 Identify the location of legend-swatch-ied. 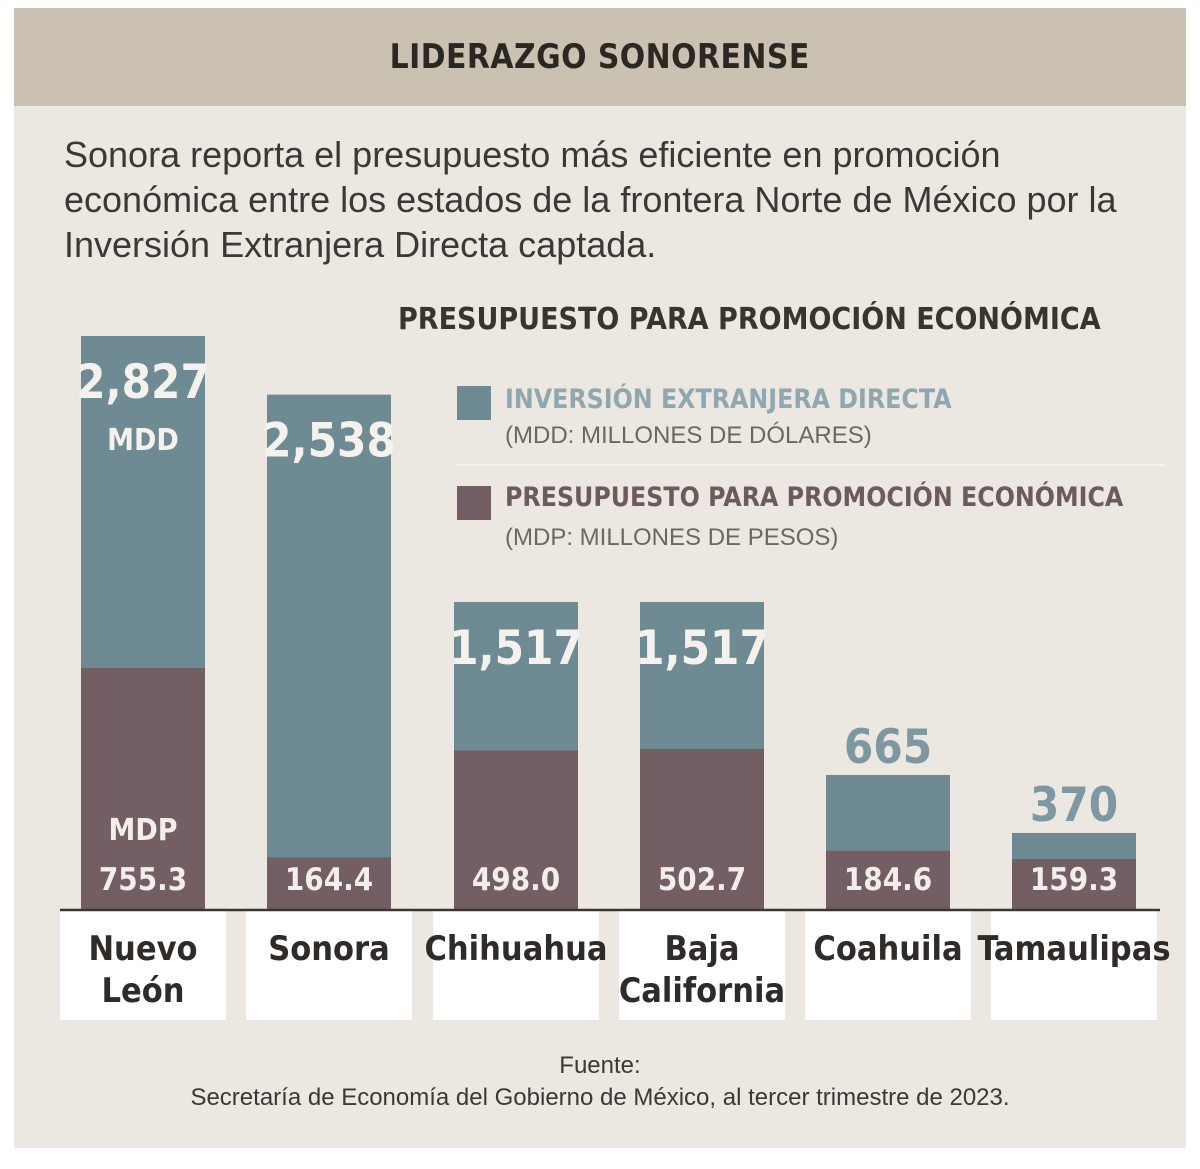
(474, 403).